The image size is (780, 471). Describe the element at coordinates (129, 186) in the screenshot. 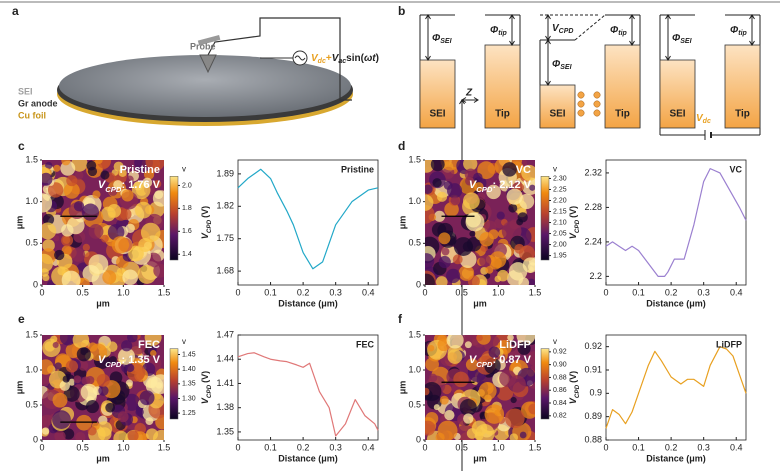

I see `label: VCPD: 1.76 V` at that location.